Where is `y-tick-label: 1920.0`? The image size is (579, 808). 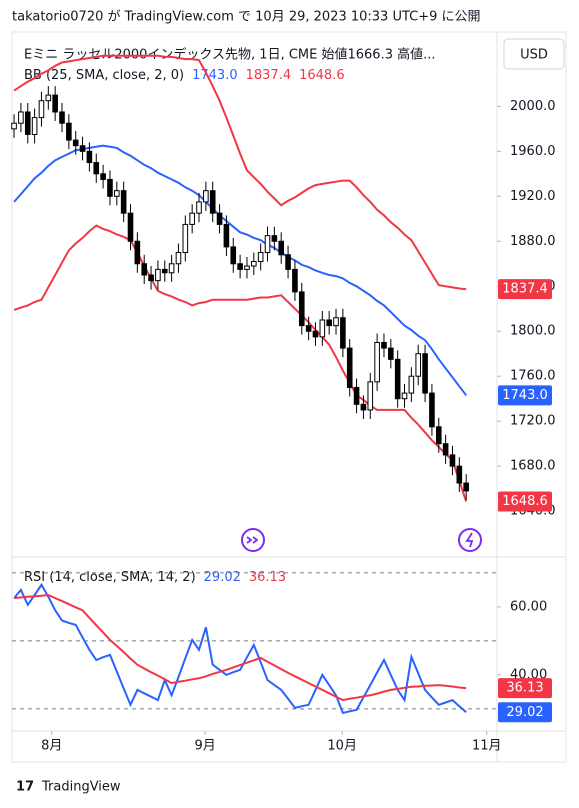 y-tick-label: 1920.0 is located at coordinates (533, 196).